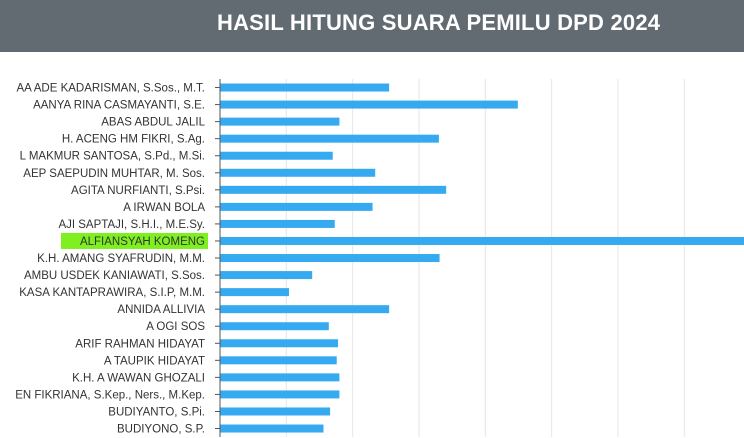 This screenshot has width=744, height=438. What do you see at coordinates (138, 191) in the screenshot?
I see `category-label: AGITA NURFIANTI, S.Psi.` at bounding box center [138, 191].